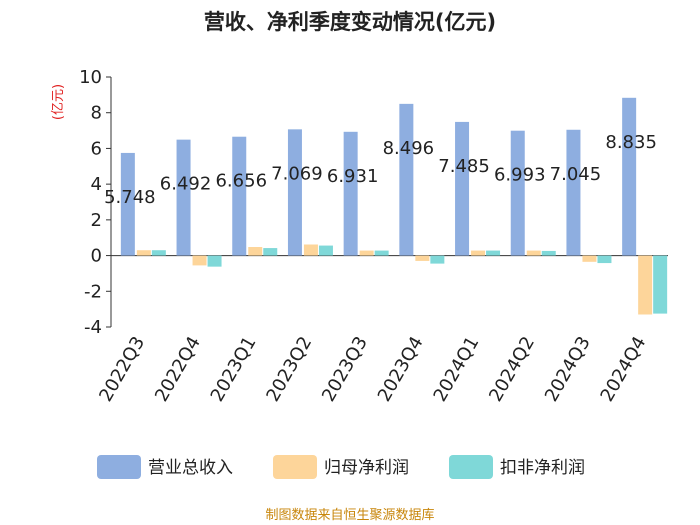 The height and width of the screenshot is (525, 700). I want to click on x-tick-label: 2024Q2, so click(512, 369).